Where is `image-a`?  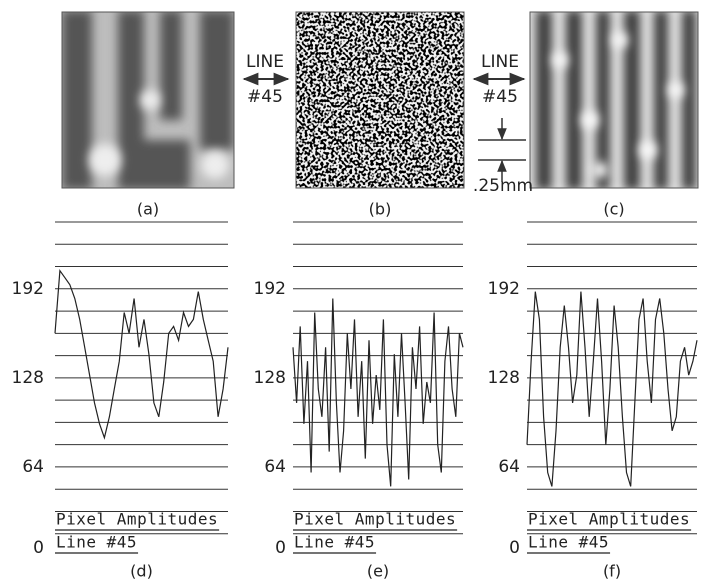
image-a is located at coordinates (148, 100).